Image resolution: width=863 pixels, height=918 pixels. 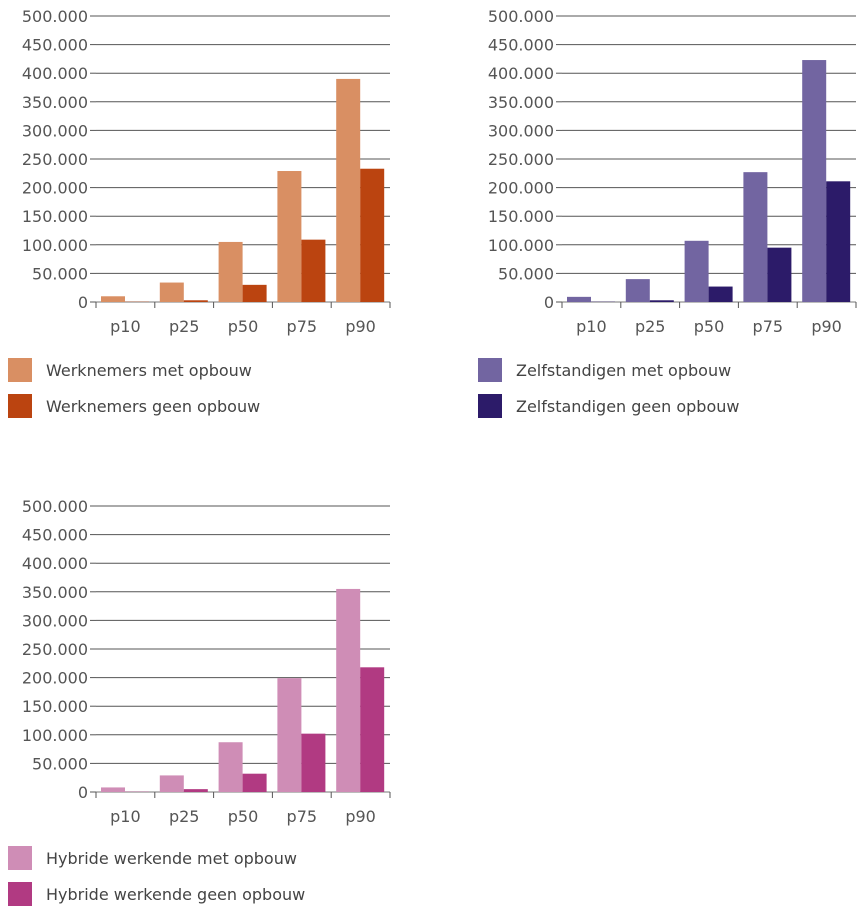 I want to click on legend-label: Zelfstandigen geen opbouw, so click(x=627, y=406).